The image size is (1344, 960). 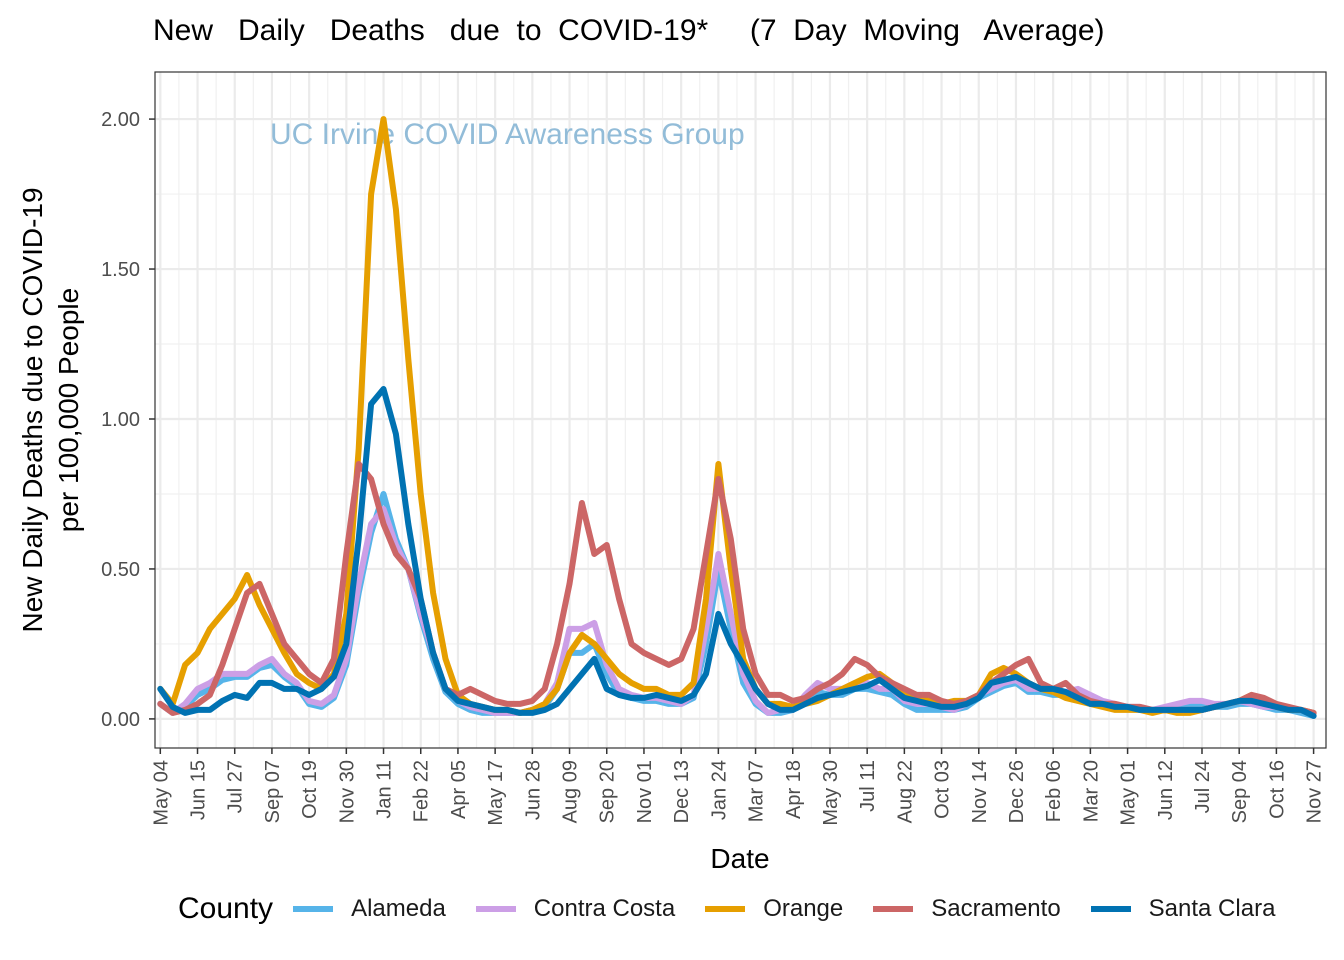 I want to click on x-tick-label: Nov 01, so click(x=645, y=791).